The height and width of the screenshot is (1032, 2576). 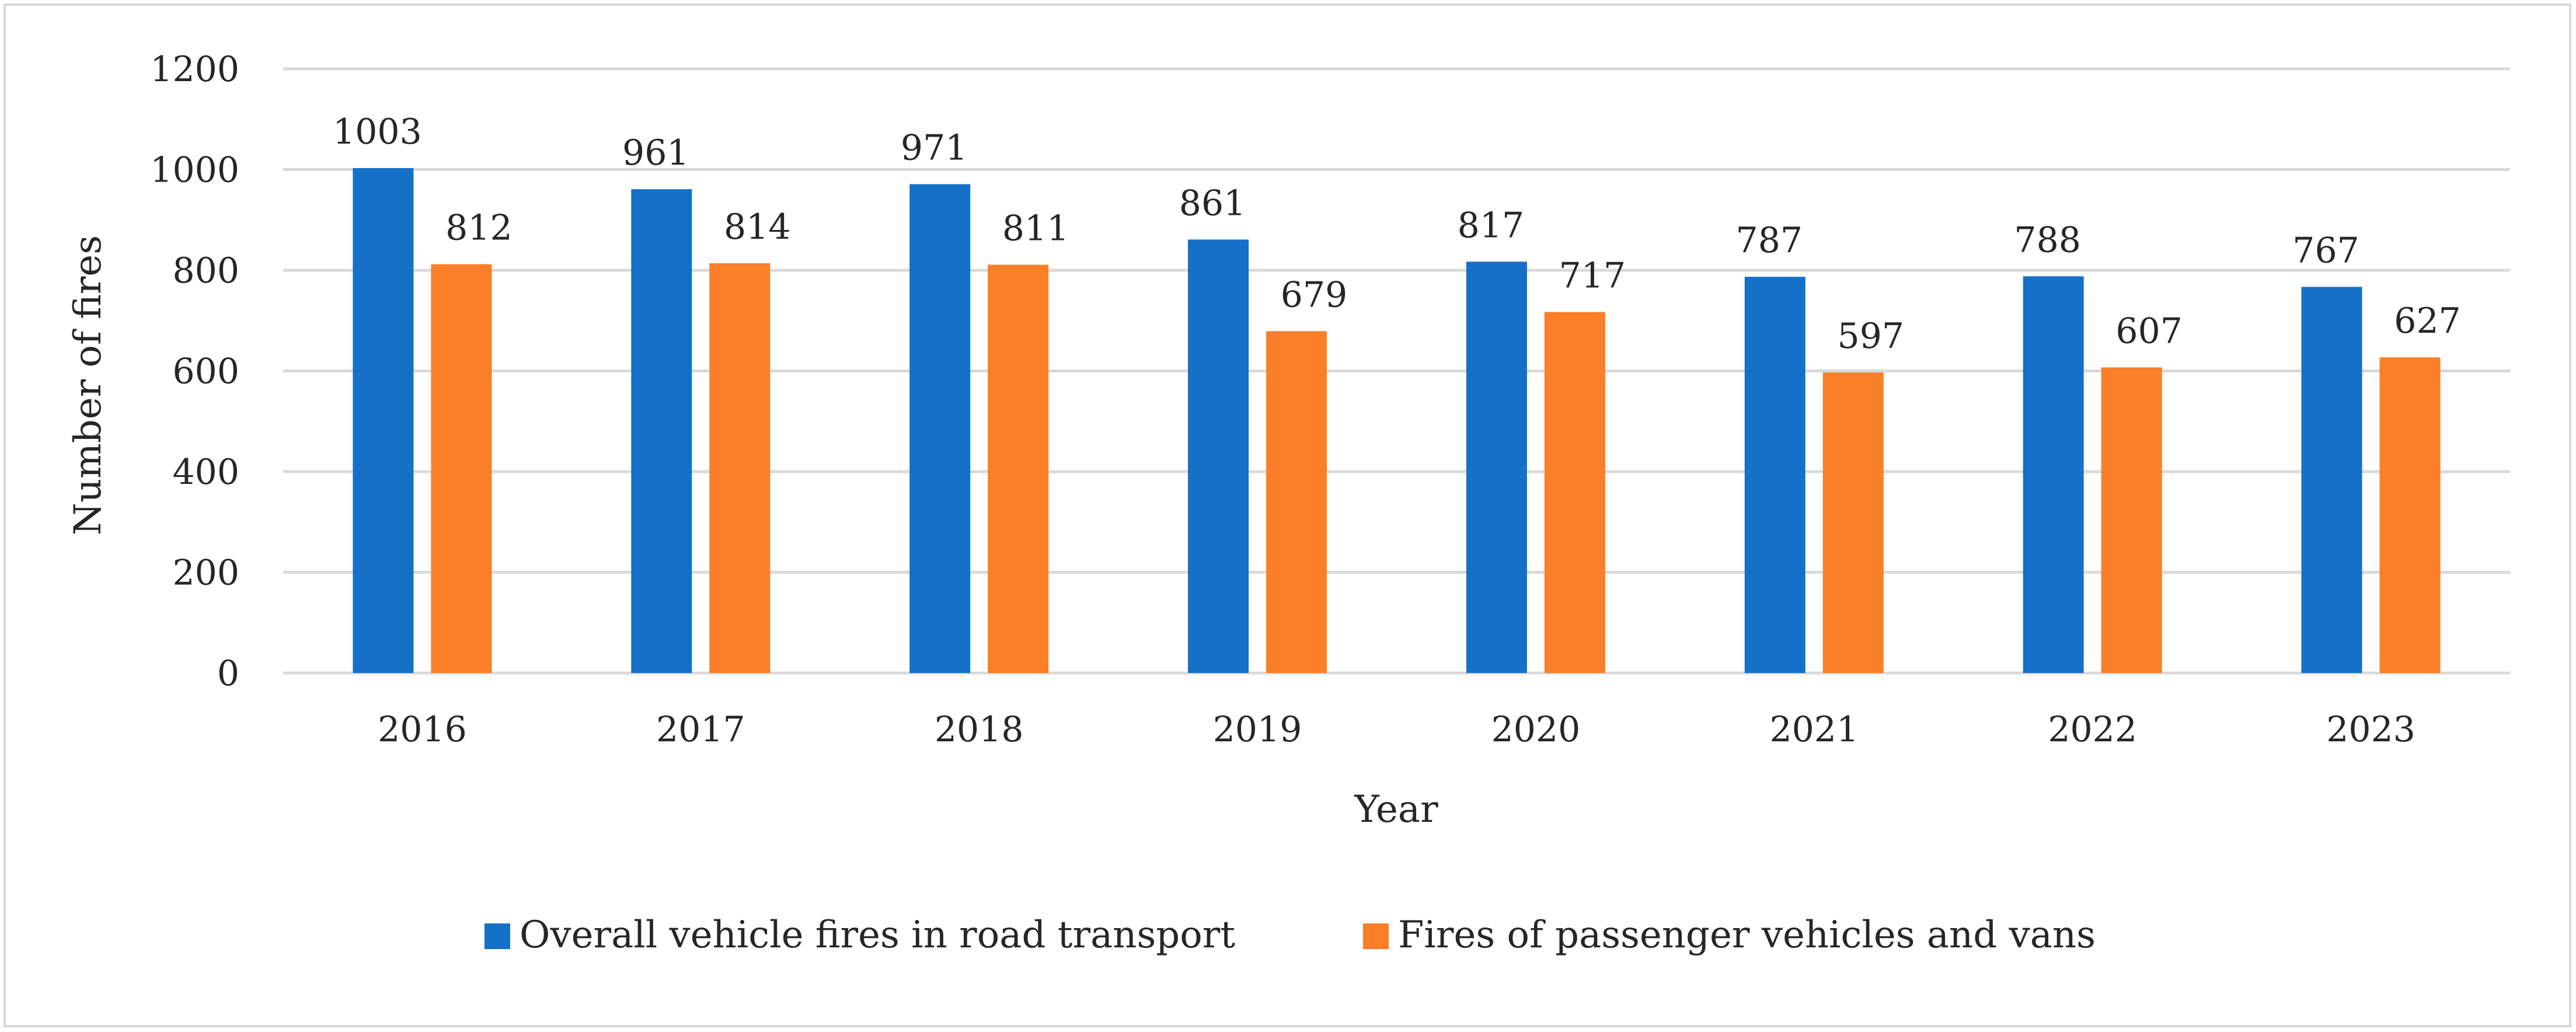 What do you see at coordinates (1770, 240) in the screenshot?
I see `data-label-overall: 787` at bounding box center [1770, 240].